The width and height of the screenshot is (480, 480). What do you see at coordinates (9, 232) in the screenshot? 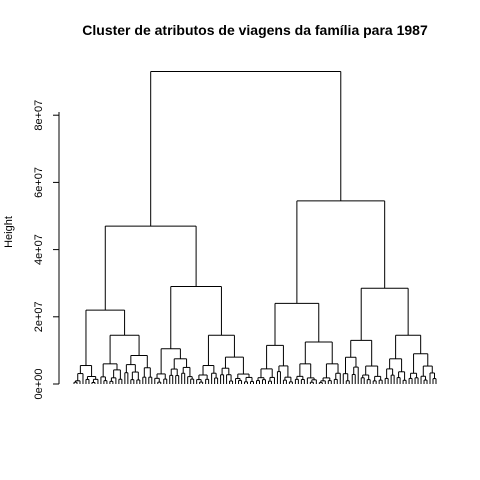
I see `y-axis-label: Height` at bounding box center [9, 232].